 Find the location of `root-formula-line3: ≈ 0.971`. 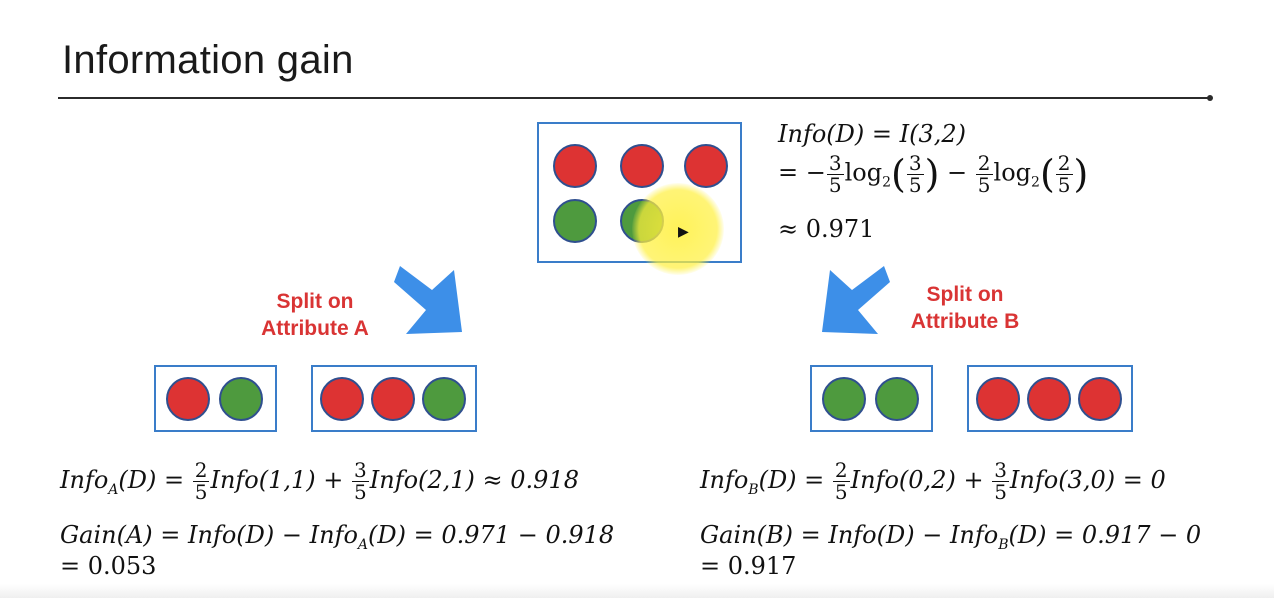

root-formula-line3: ≈ 0.971 is located at coordinates (826, 229).